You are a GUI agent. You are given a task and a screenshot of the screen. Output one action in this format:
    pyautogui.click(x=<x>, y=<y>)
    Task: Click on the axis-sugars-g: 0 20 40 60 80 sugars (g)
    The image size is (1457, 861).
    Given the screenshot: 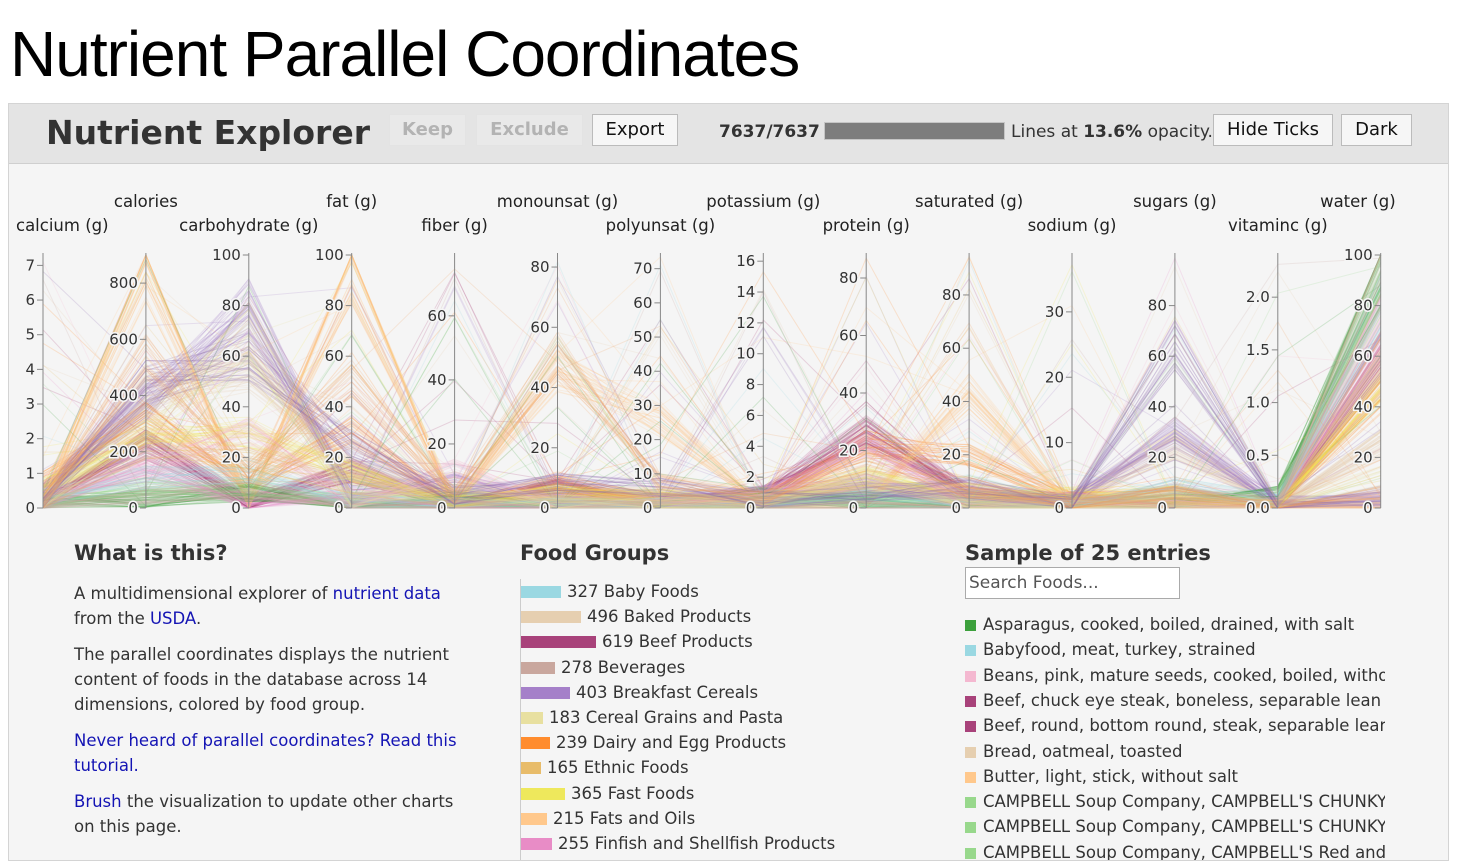 What is the action you would take?
    pyautogui.click(x=1175, y=355)
    